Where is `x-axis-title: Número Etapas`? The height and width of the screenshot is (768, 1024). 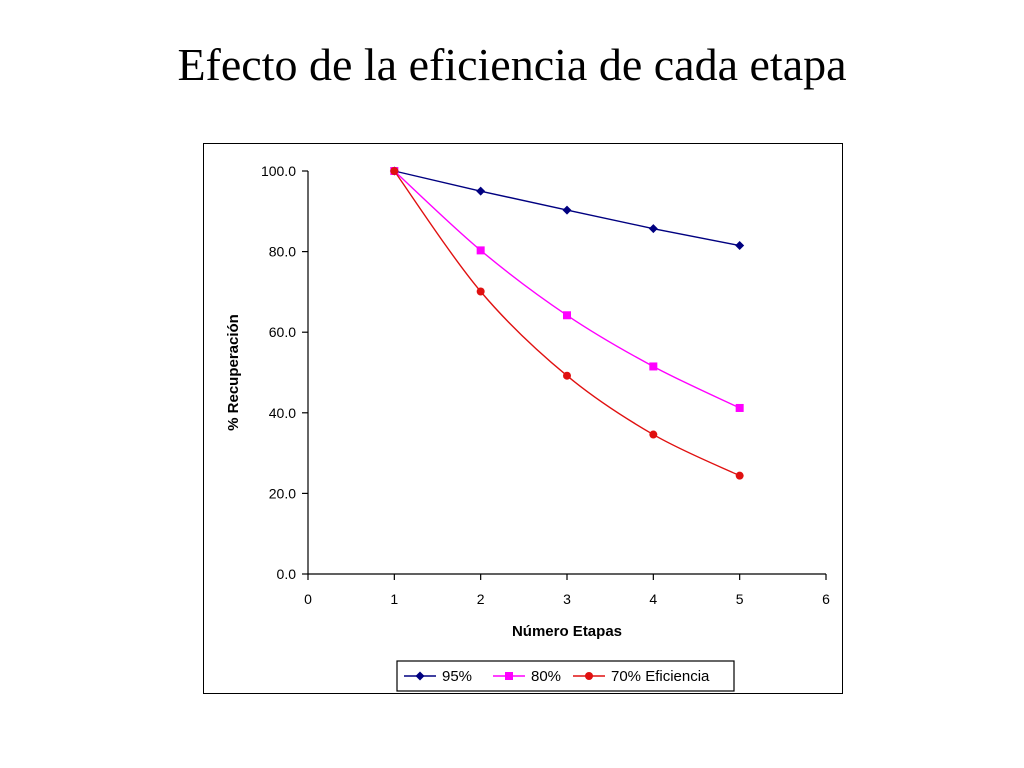 x-axis-title: Número Etapas is located at coordinates (567, 631).